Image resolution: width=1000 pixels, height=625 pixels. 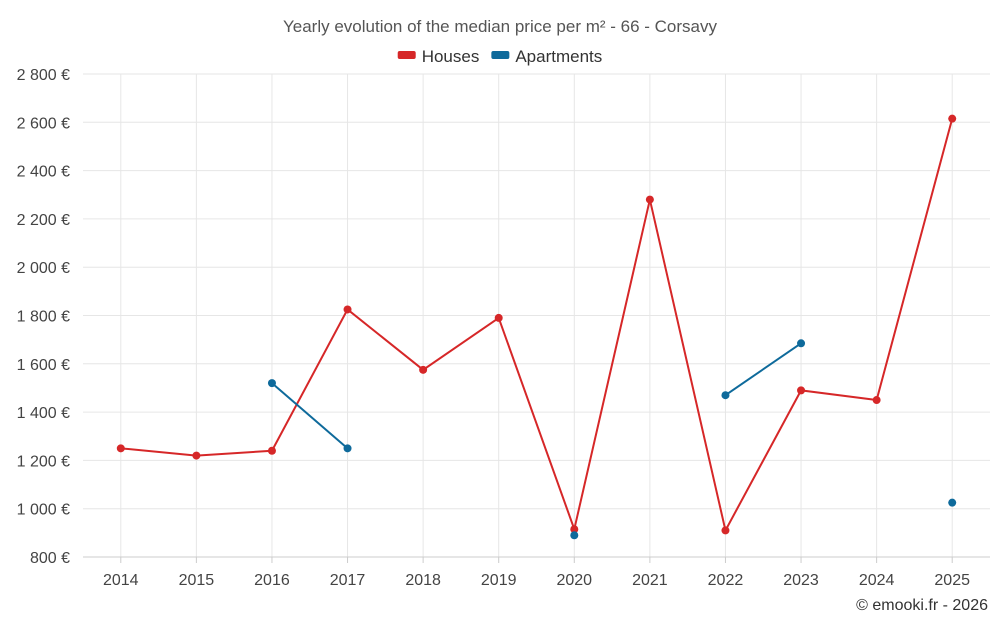 I want to click on legend-item-houses: Houses, so click(x=438, y=56).